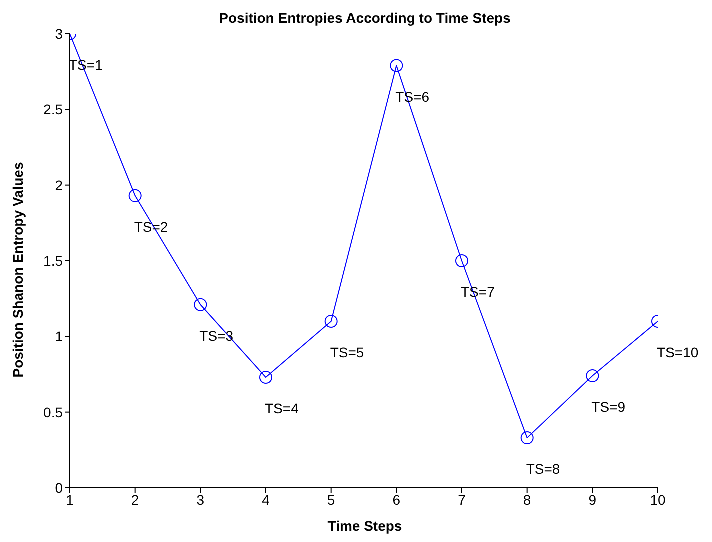  Describe the element at coordinates (678, 352) in the screenshot. I see `annotation: TS=10` at that location.